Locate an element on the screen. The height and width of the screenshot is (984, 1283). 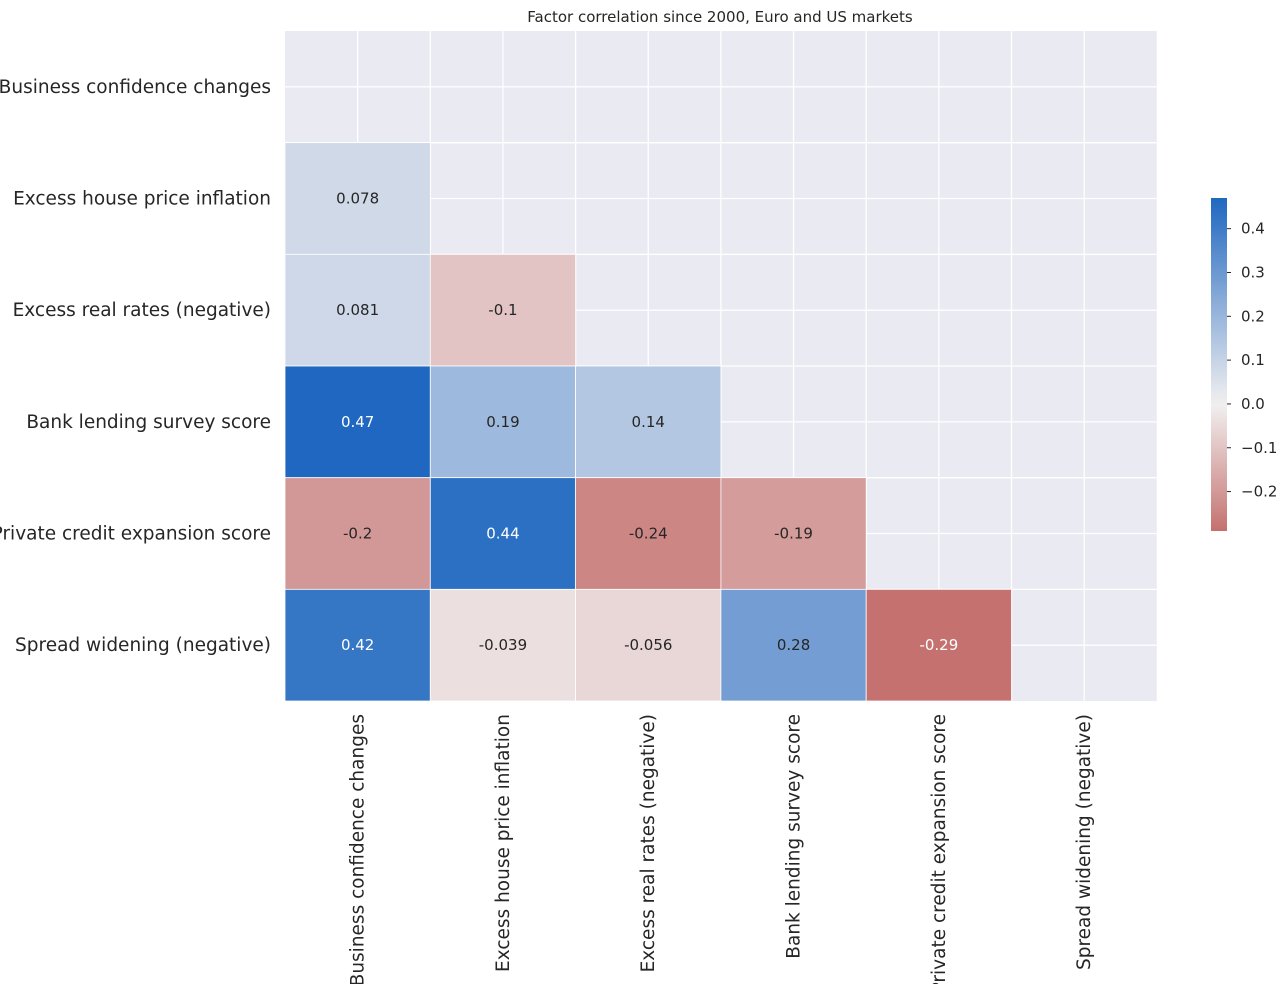
colorbar-tick-label: 0.0 is located at coordinates (1253, 404).